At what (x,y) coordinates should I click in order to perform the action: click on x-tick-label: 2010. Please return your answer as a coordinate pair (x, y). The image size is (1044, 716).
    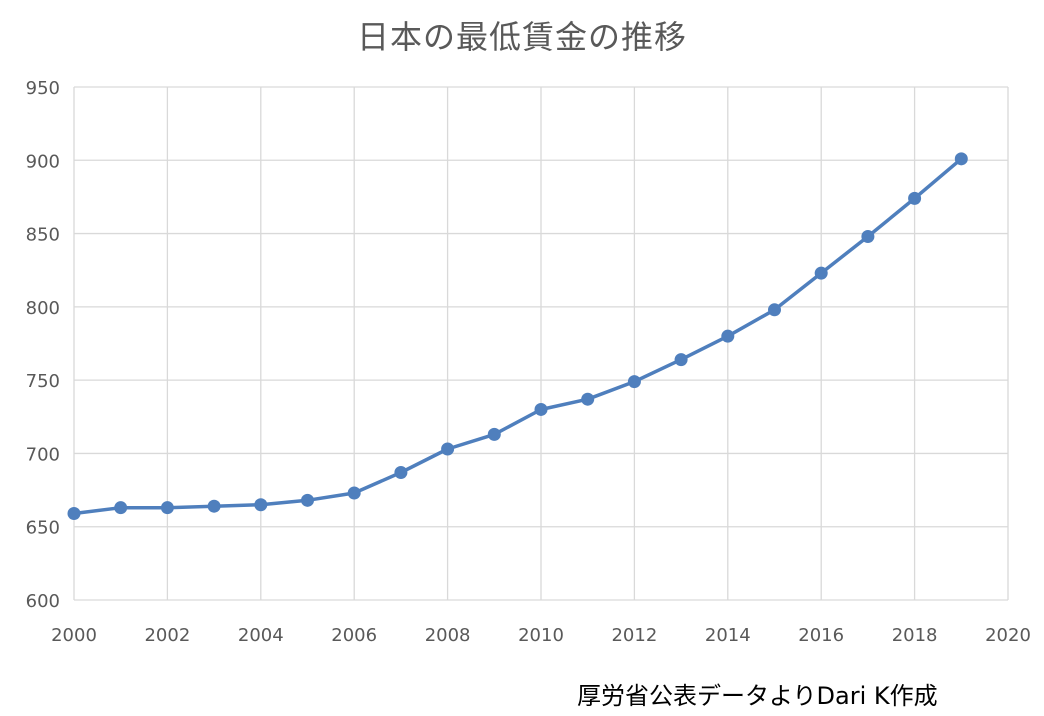
    Looking at the image, I should click on (541, 635).